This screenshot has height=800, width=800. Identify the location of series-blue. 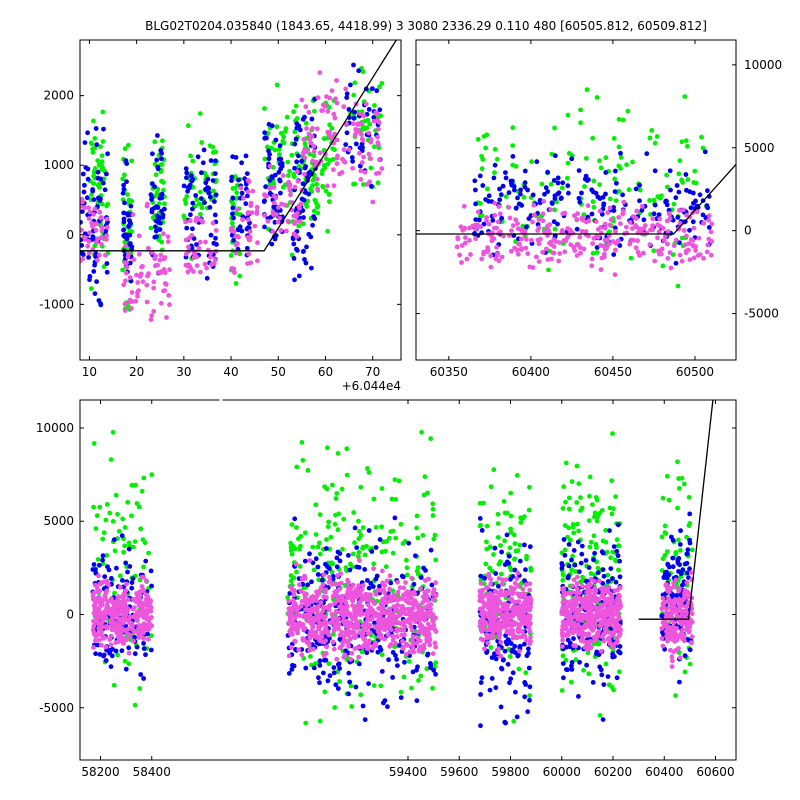
(231, 185).